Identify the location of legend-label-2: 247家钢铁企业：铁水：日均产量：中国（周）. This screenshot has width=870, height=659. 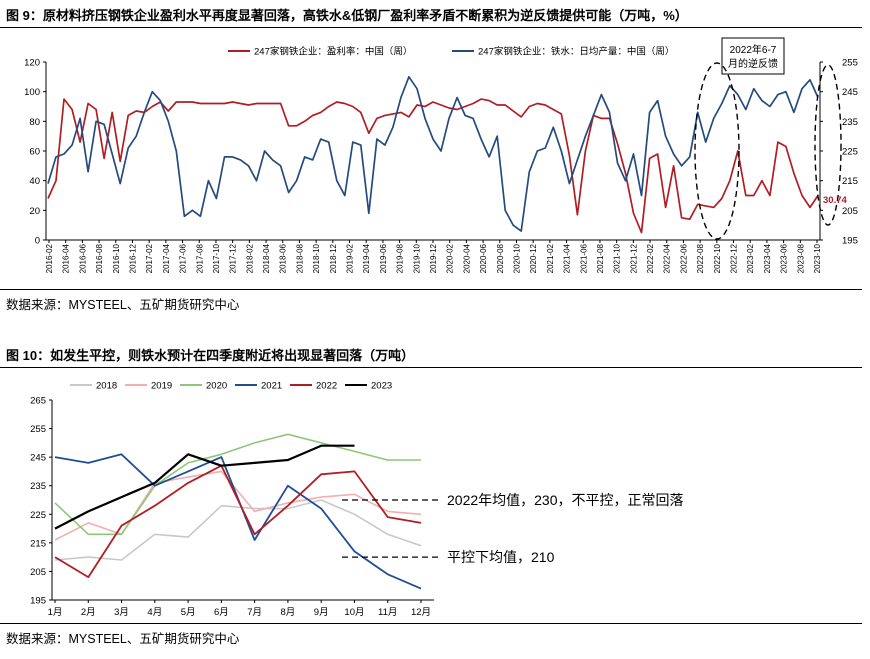
(576, 52).